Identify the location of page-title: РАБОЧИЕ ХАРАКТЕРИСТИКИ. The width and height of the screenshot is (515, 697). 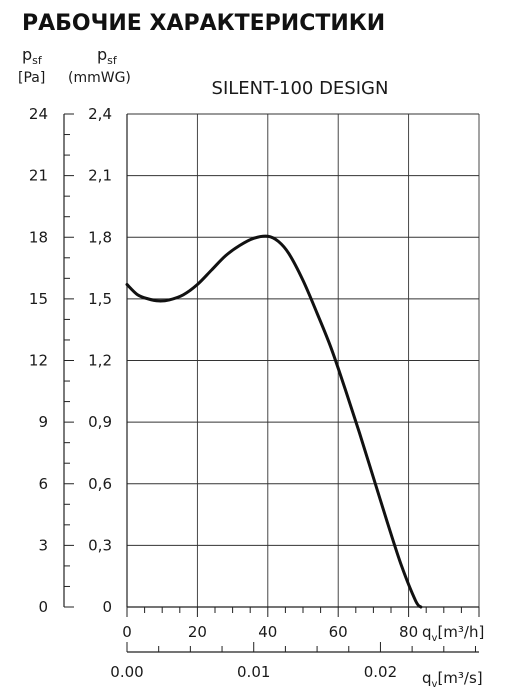
(203, 23).